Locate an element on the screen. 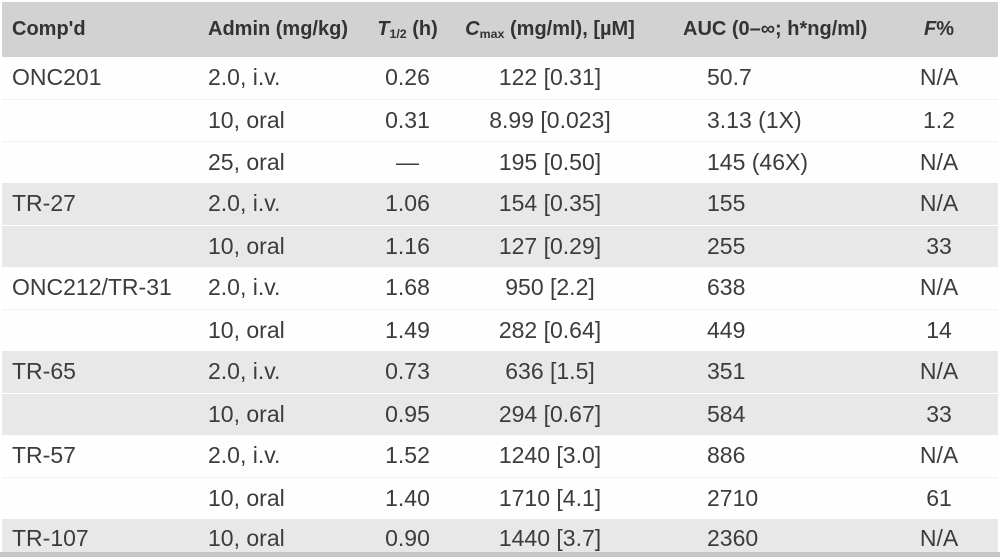 This screenshot has width=1000, height=557. table-bottom-edge is located at coordinates (500, 554).